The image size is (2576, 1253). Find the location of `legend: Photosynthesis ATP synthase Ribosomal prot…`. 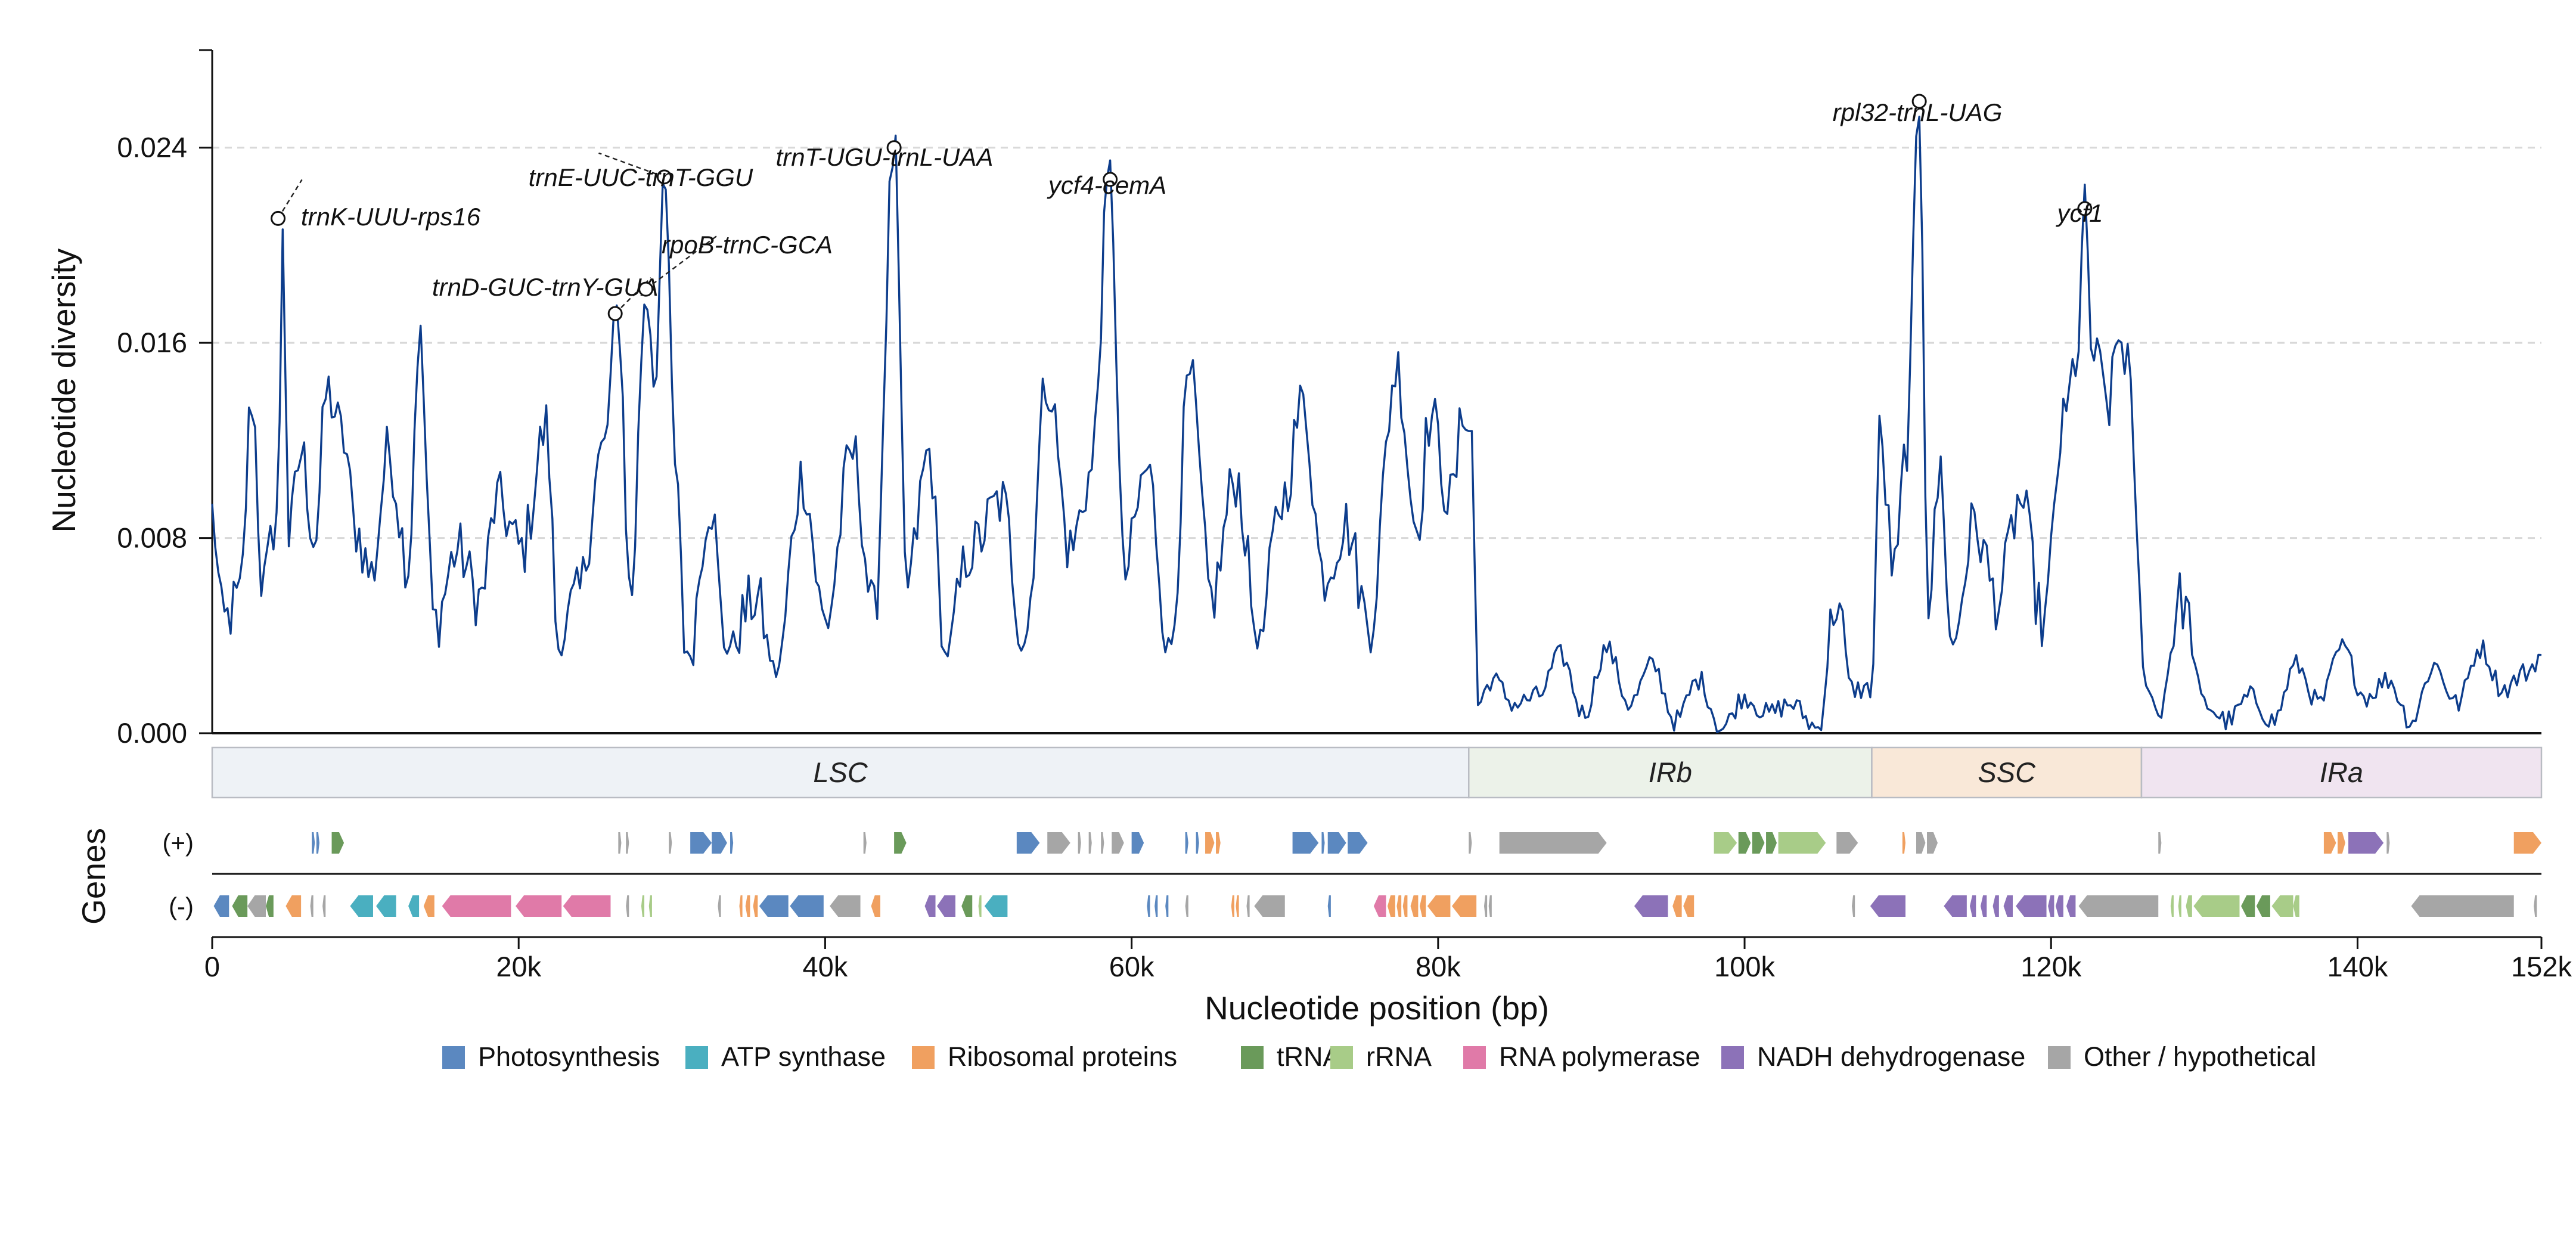

legend: Photosynthesis ATP synthase Ribosomal prot… is located at coordinates (1379, 1056).